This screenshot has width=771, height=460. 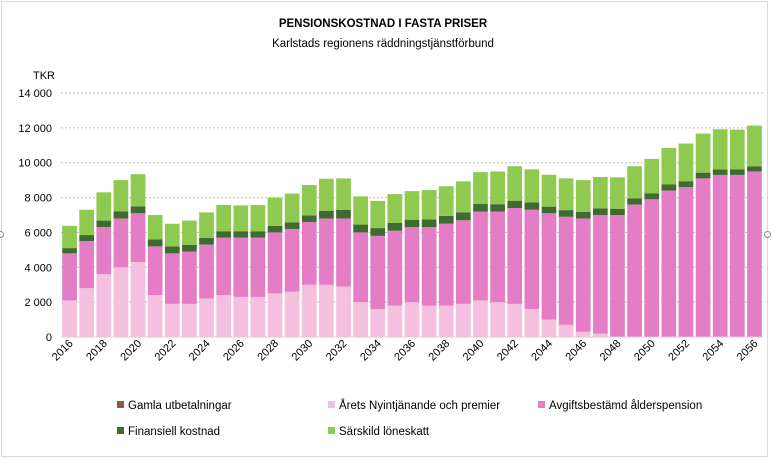 I want to click on y-tick-label: 0, so click(x=49, y=338).